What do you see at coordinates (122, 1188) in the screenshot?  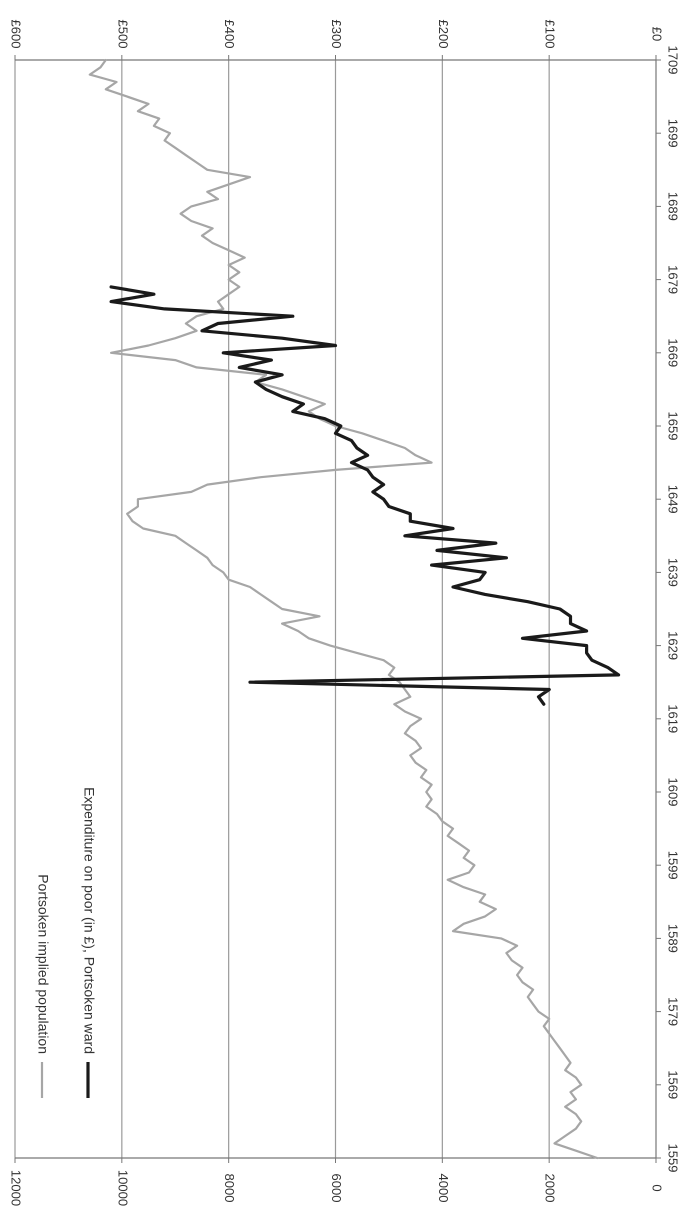 I see `y-tick-label: 10000` at bounding box center [122, 1188].